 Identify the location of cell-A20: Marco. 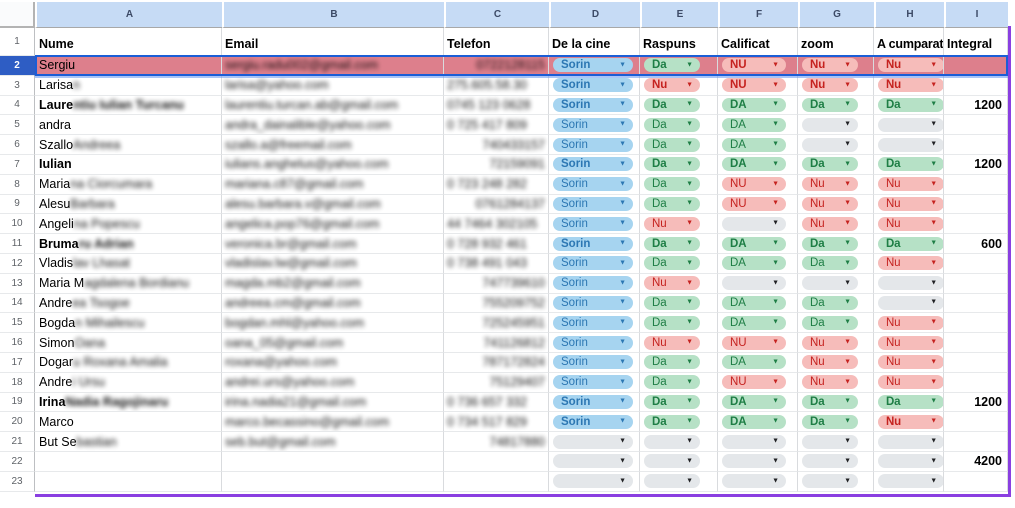
(128, 422).